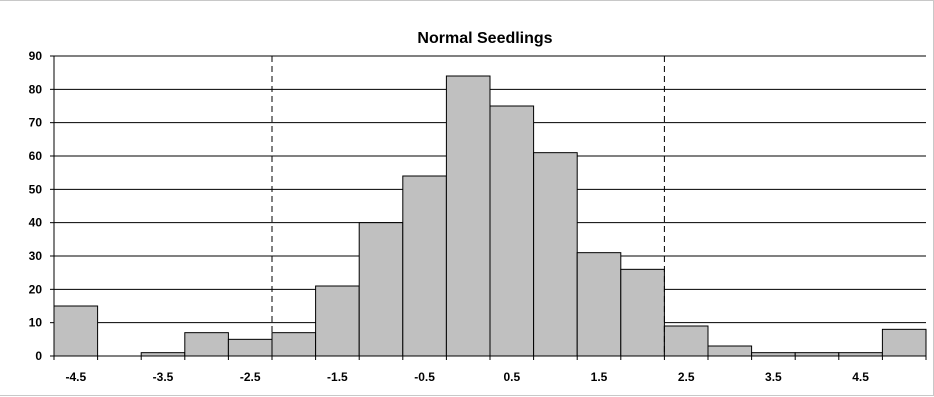 Image resolution: width=934 pixels, height=397 pixels. Describe the element at coordinates (337, 377) in the screenshot. I see `x-tick-label: -1.5` at that location.